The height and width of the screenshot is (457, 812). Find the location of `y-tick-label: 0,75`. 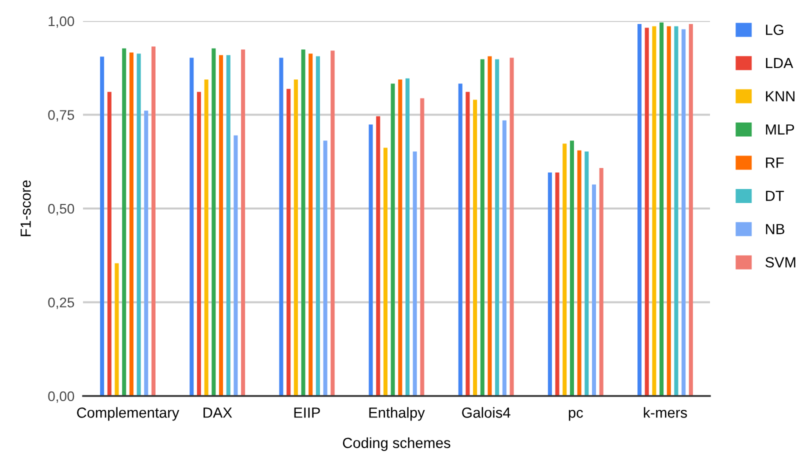

y-tick-label: 0,75 is located at coordinates (61, 116).